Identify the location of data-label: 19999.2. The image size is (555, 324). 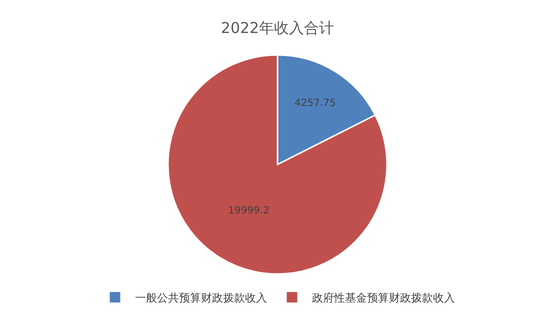
(249, 211).